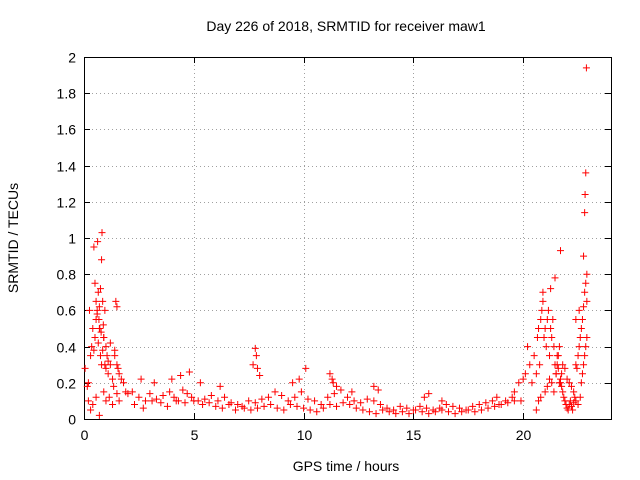 This screenshot has height=480, width=640. I want to click on y-tick-label: 2, so click(72, 58).